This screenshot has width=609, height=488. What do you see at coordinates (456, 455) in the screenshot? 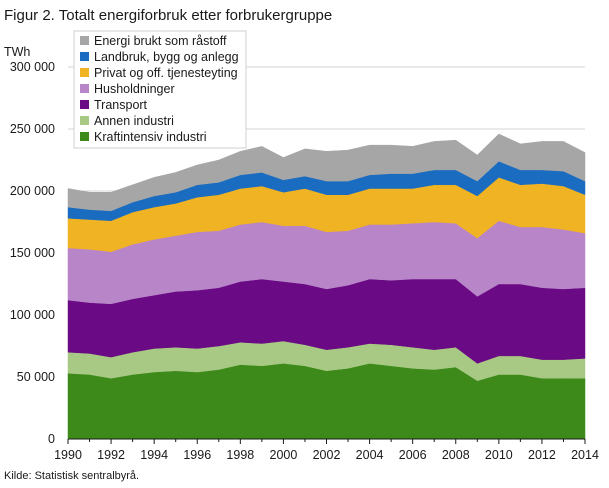
I see `x-tick-label: 2008` at bounding box center [456, 455].